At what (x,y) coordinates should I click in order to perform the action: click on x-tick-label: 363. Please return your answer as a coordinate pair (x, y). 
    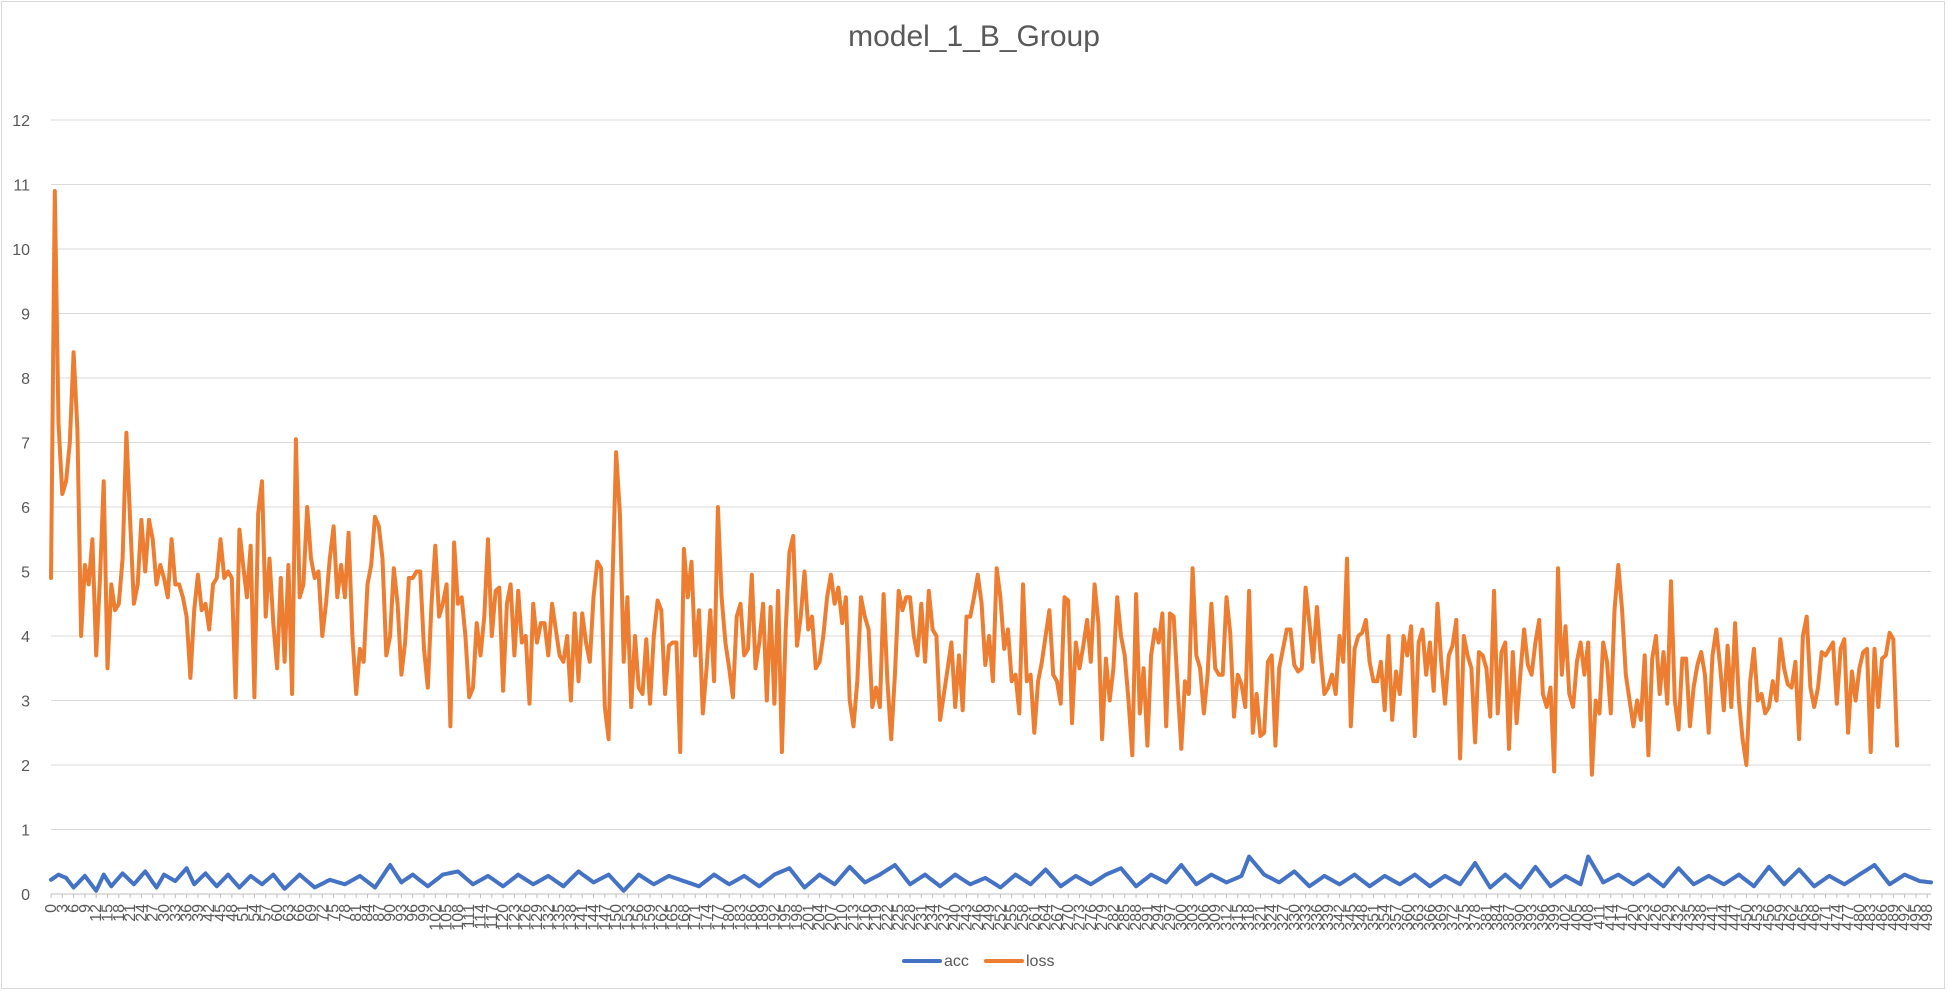
    Looking at the image, I should click on (1419, 917).